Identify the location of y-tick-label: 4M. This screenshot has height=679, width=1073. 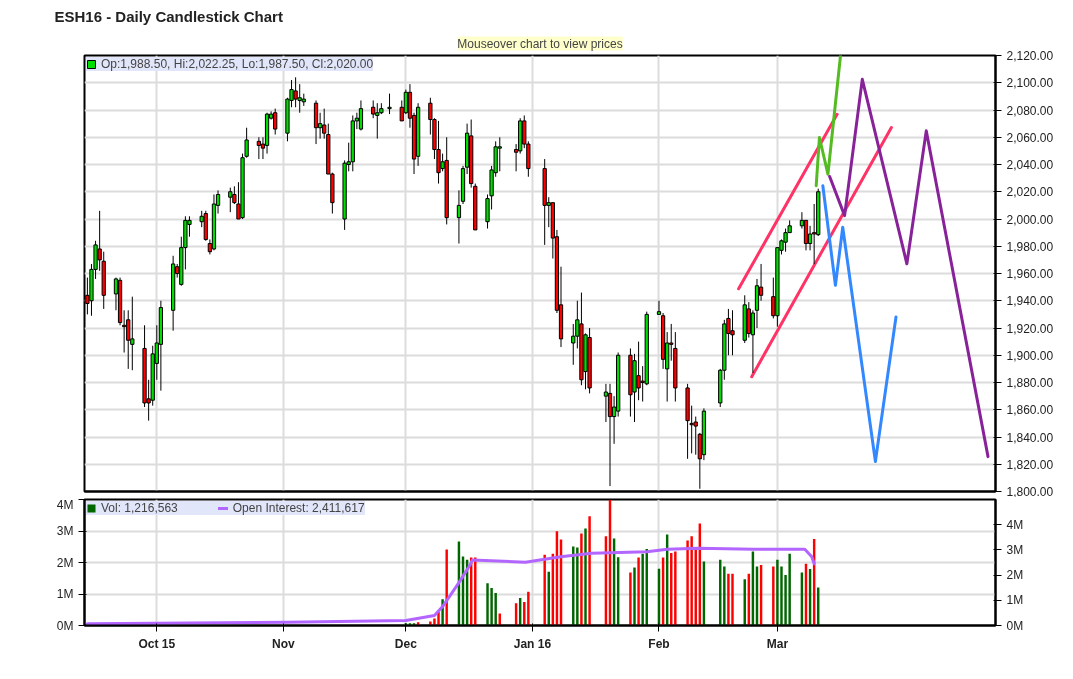
(65, 504).